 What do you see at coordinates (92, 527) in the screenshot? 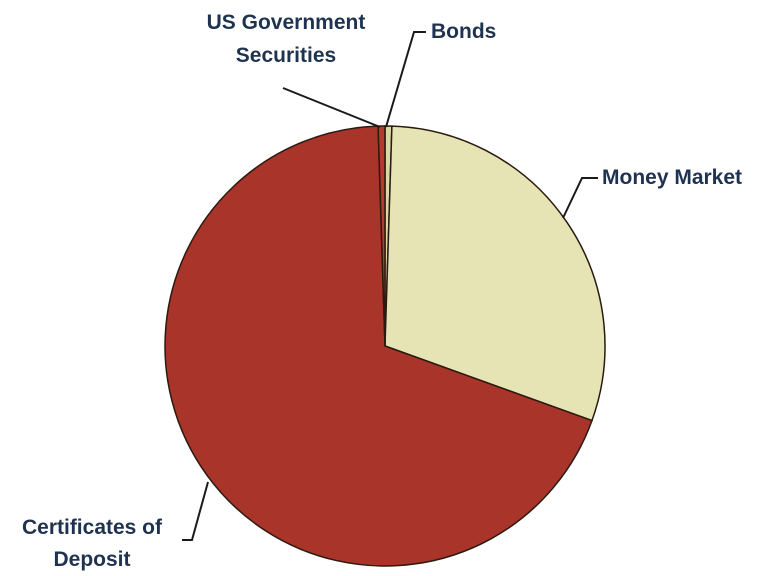
I see `label-certificates-line1: Certificates of` at bounding box center [92, 527].